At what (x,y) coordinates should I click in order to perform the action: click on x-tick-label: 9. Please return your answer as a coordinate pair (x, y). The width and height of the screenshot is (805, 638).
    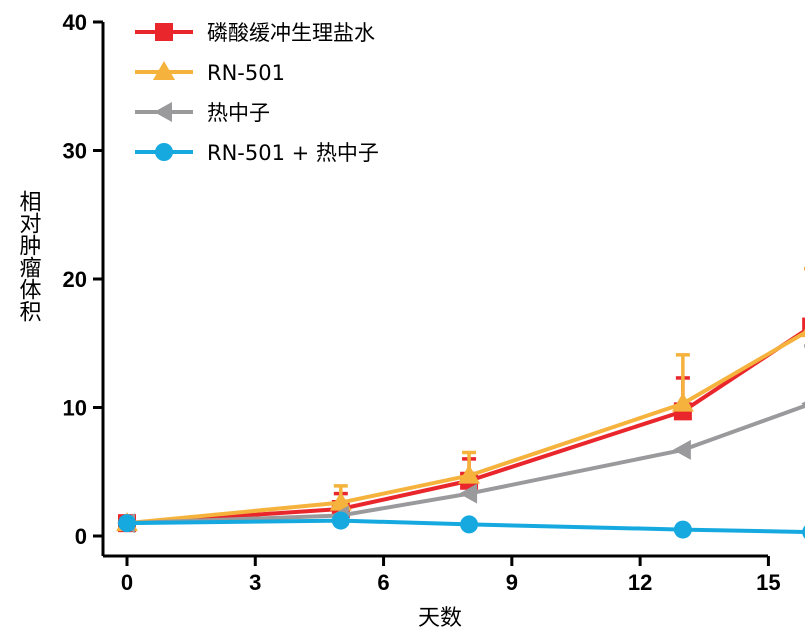
    Looking at the image, I should click on (512, 582).